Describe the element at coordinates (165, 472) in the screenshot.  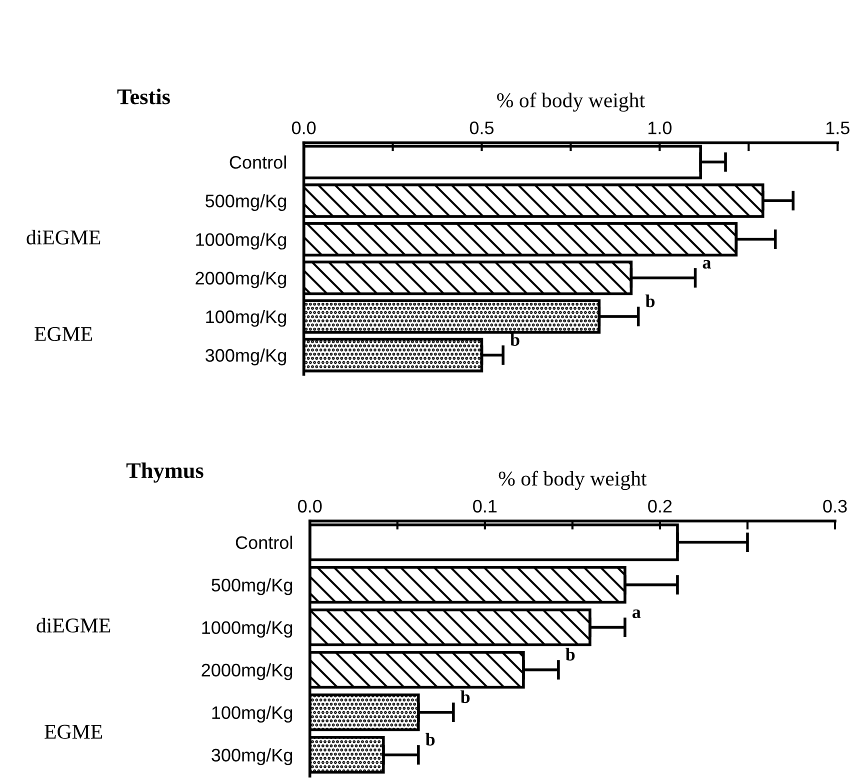
I see `chart-title: Thymus` at that location.